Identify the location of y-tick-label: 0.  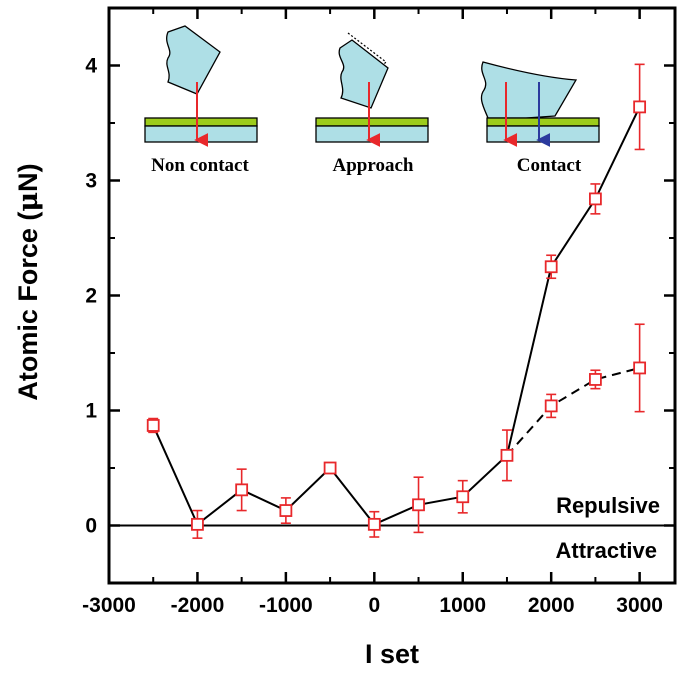
(91, 526).